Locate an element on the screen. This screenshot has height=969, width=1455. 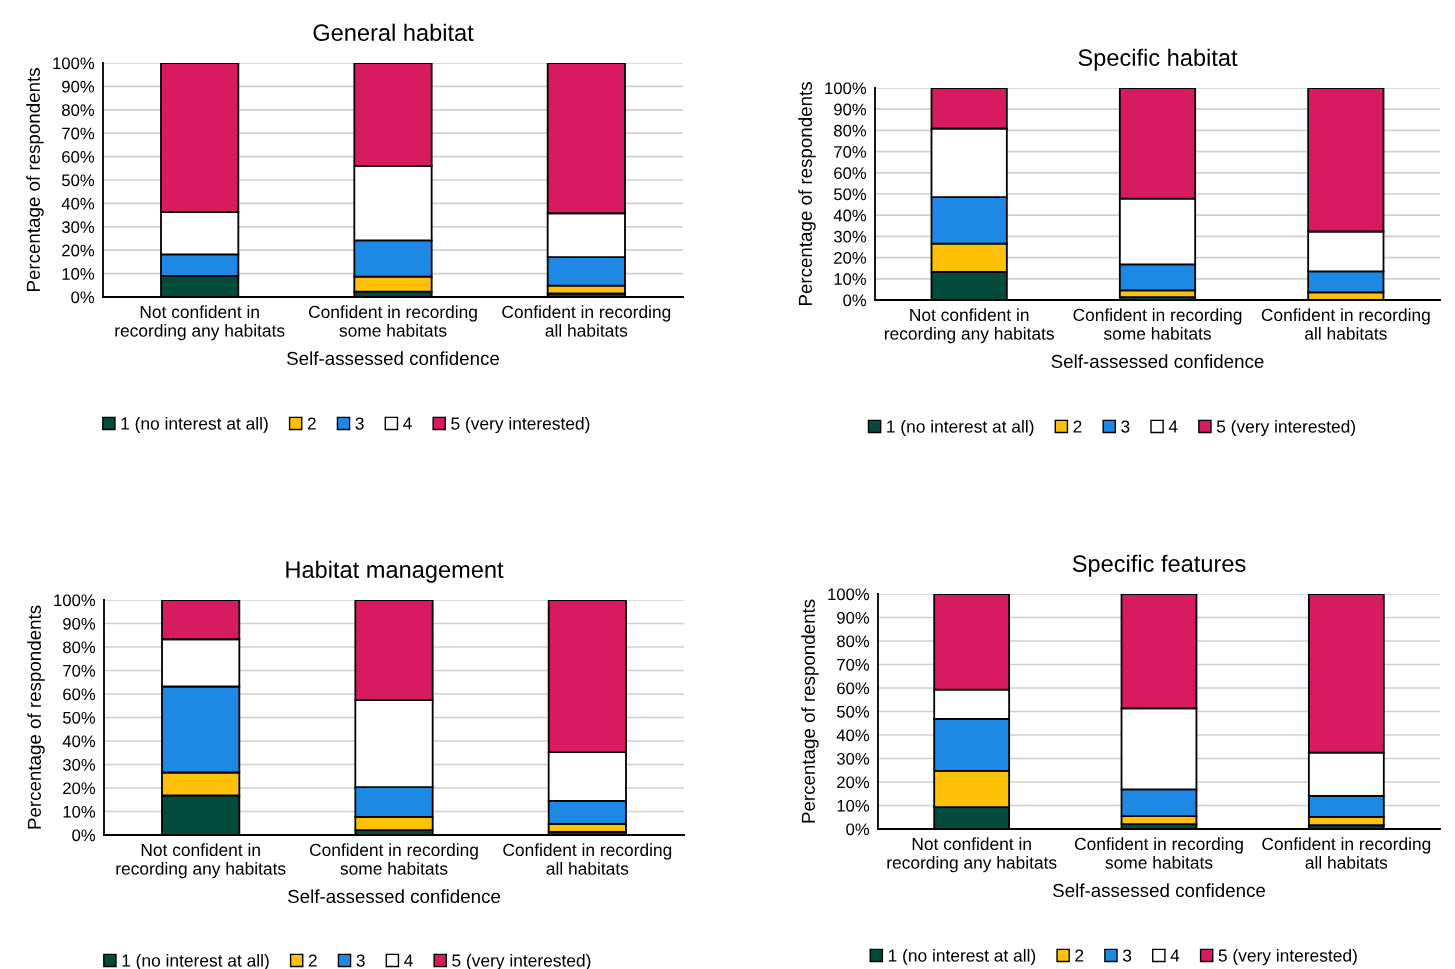
chart-title: Specific features is located at coordinates (1159, 565).